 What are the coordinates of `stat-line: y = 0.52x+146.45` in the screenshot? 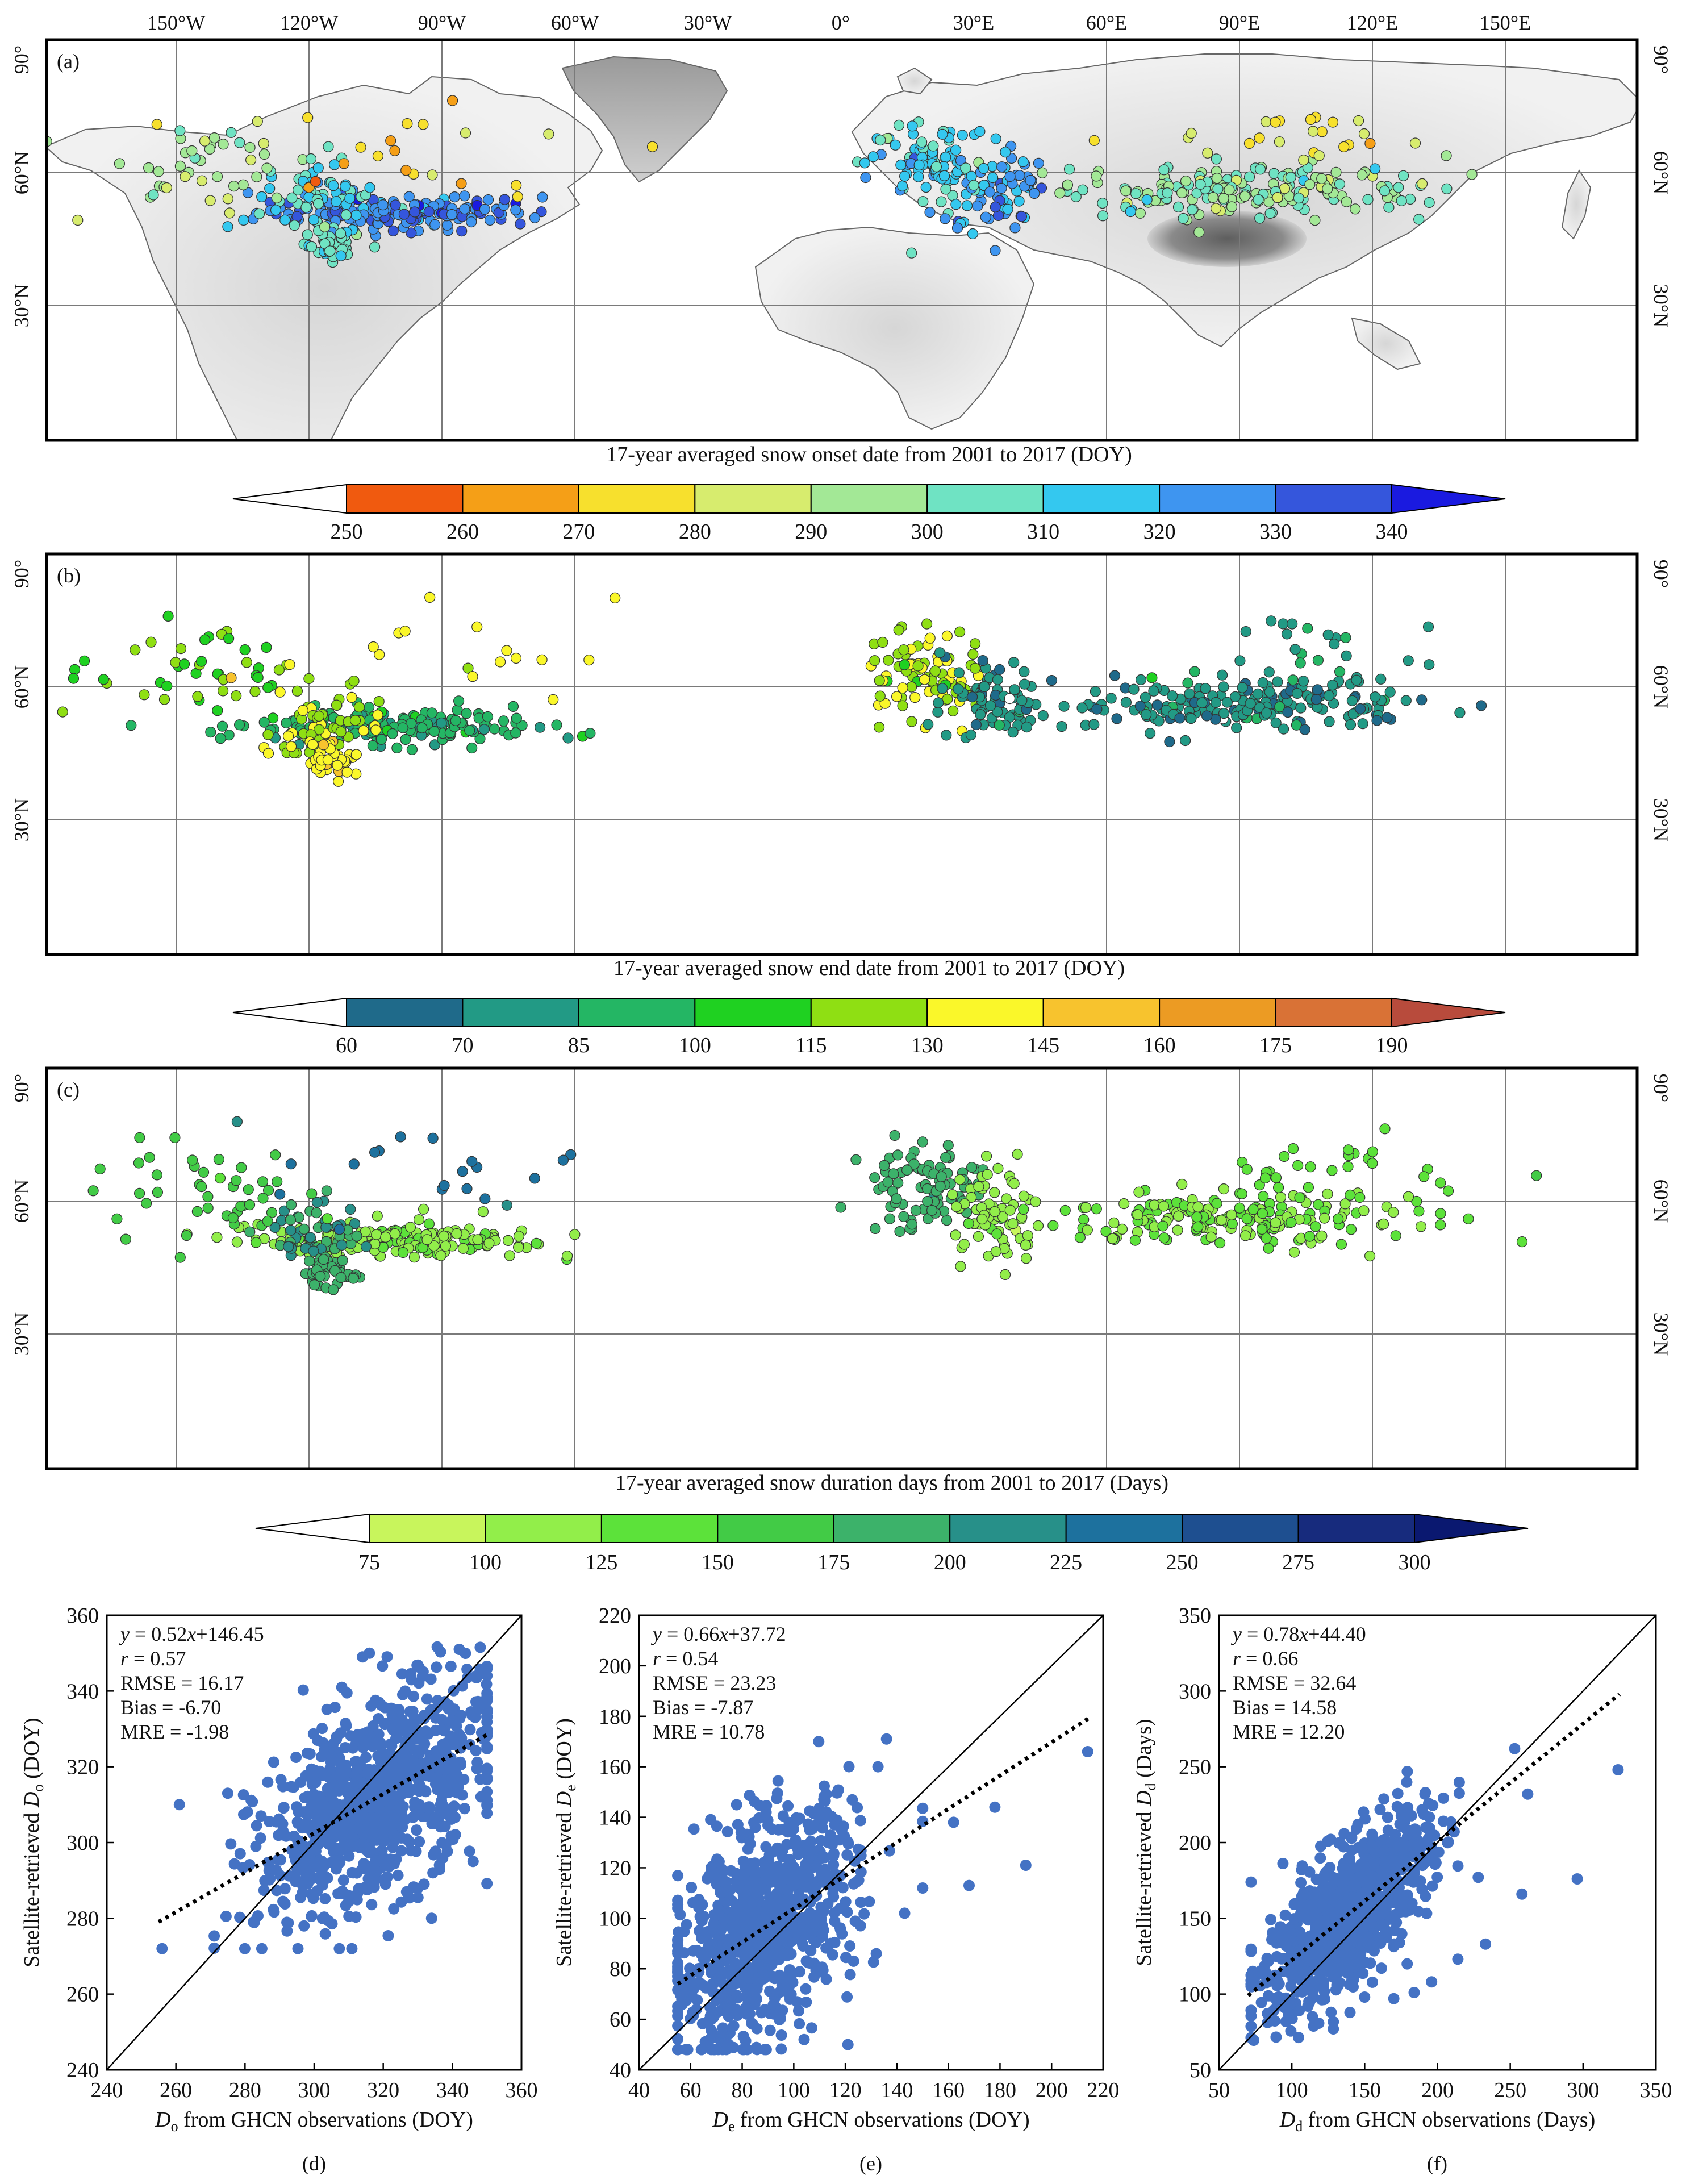 It's located at (192, 1634).